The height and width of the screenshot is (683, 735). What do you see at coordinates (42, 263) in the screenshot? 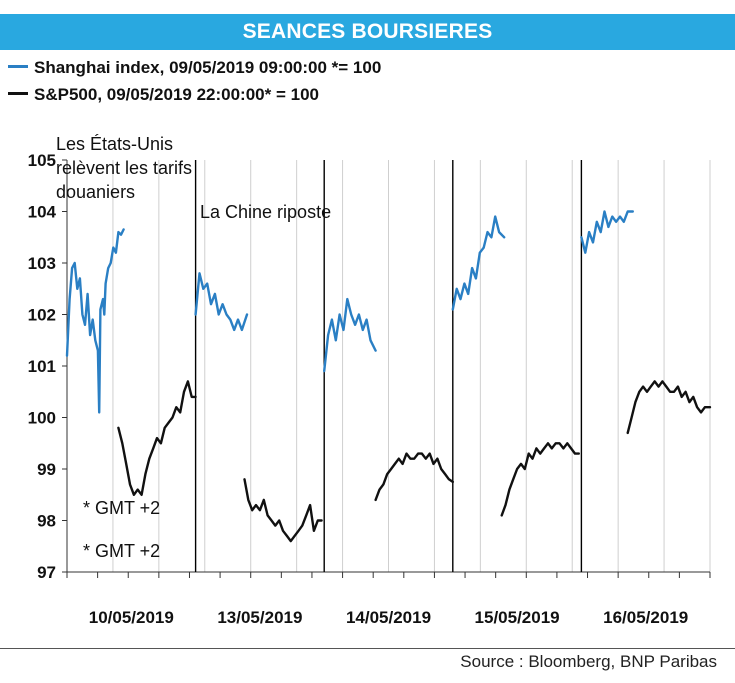
I see `y-tick-label: 103` at bounding box center [42, 263].